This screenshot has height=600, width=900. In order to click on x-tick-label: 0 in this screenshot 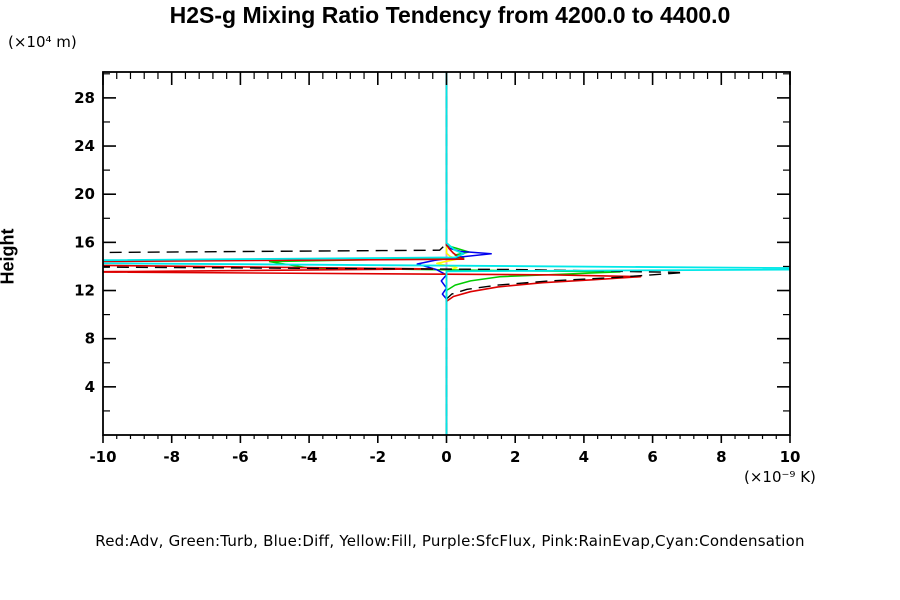, I will do `click(446, 457)`.